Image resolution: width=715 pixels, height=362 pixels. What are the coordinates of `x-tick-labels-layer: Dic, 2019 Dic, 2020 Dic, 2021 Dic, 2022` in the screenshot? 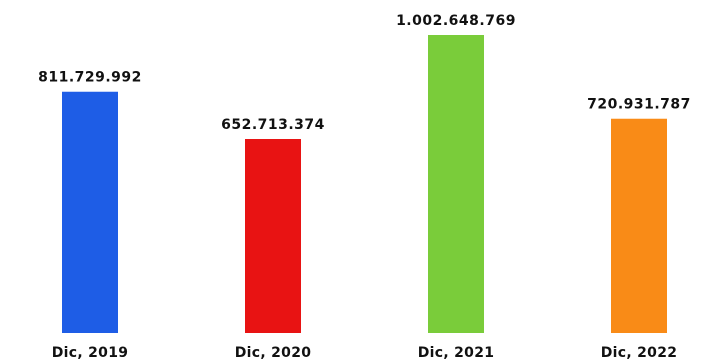 It's located at (365, 353).